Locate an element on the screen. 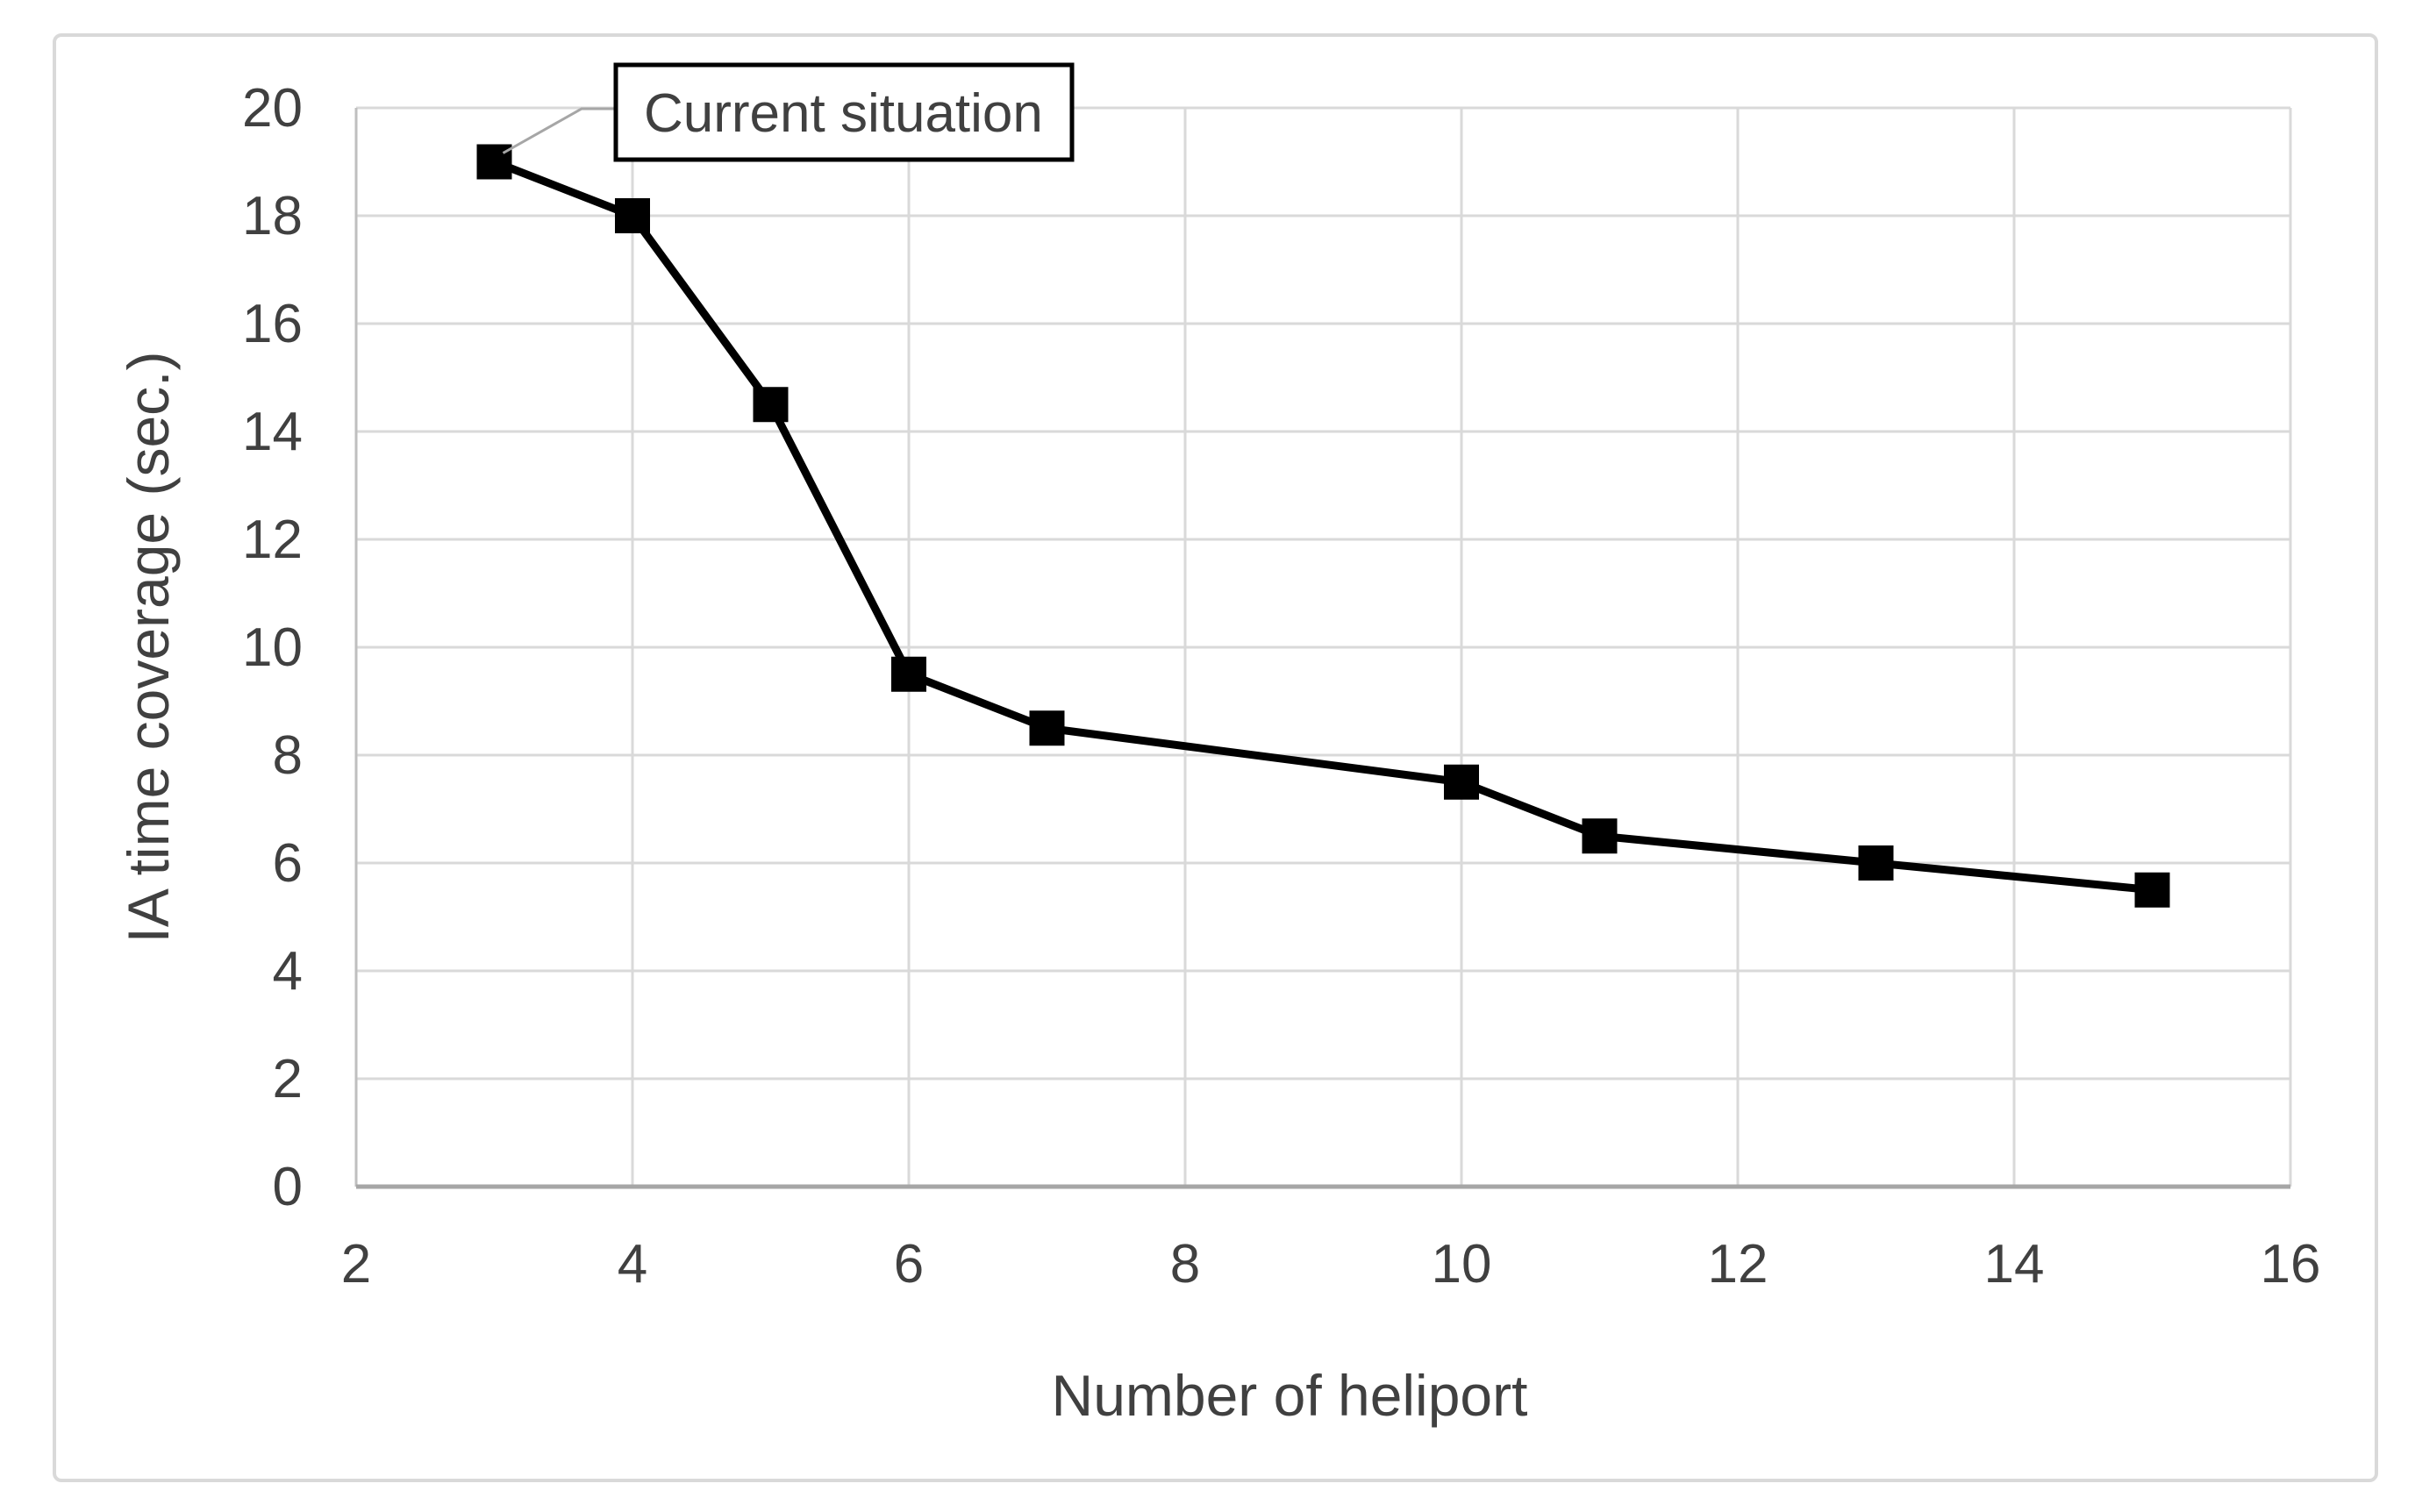 Image resolution: width=2415 pixels, height=1512 pixels. y-tick-label: 10 is located at coordinates (272, 647).